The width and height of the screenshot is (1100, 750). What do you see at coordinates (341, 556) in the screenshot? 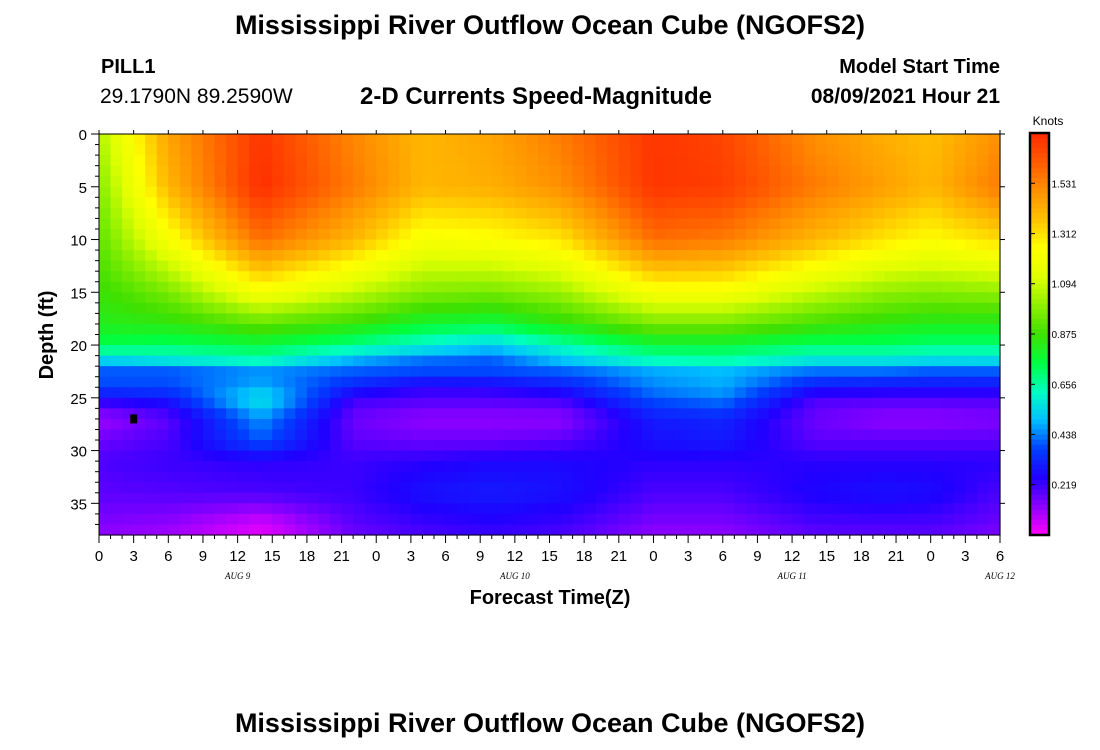
I see `x-tick-label: 21` at bounding box center [341, 556].